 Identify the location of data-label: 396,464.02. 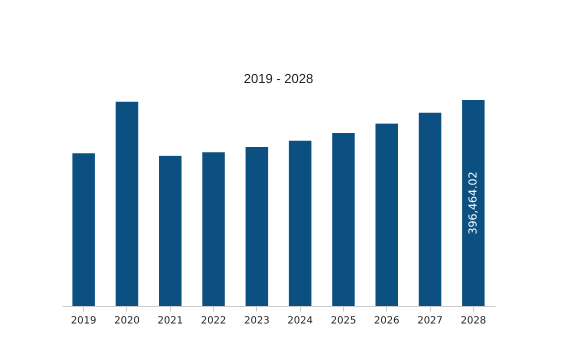
(473, 203).